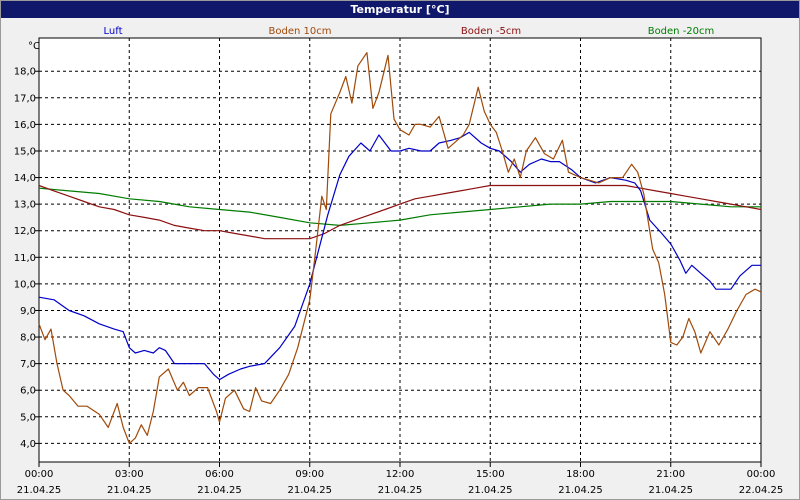  What do you see at coordinates (580, 474) in the screenshot?
I see `x-tick-time: 18:00` at bounding box center [580, 474].